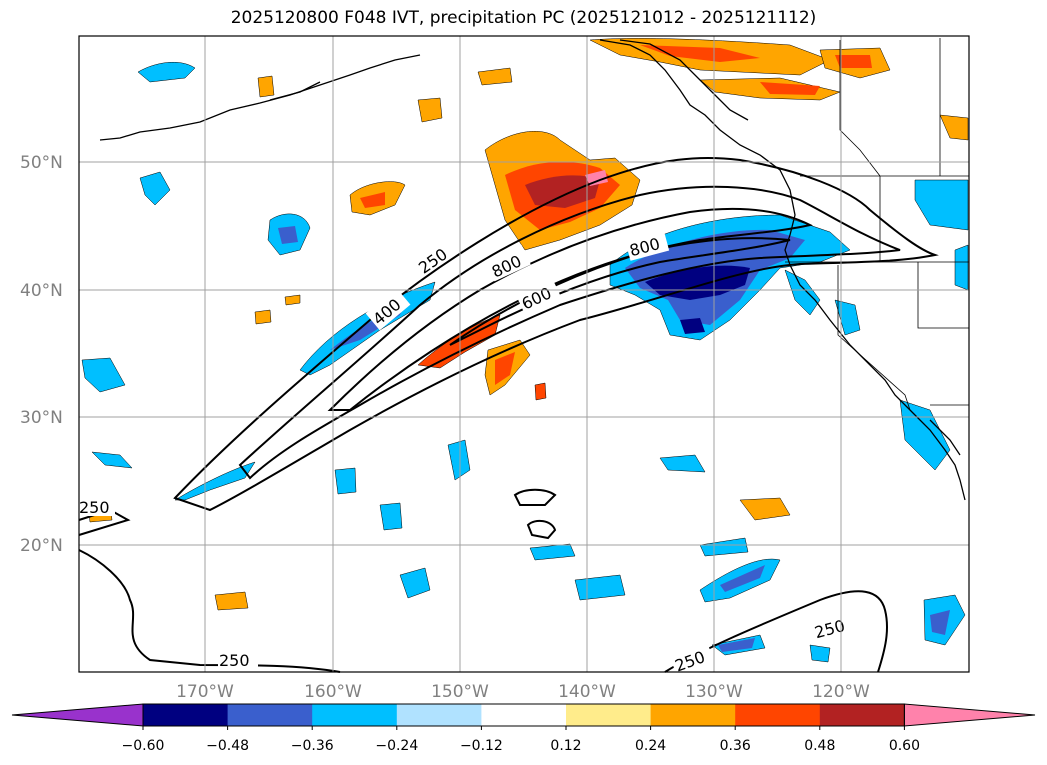 Image resolution: width=1047 pixels, height=765 pixels. I want to click on lon-label: 160°W, so click(333, 692).